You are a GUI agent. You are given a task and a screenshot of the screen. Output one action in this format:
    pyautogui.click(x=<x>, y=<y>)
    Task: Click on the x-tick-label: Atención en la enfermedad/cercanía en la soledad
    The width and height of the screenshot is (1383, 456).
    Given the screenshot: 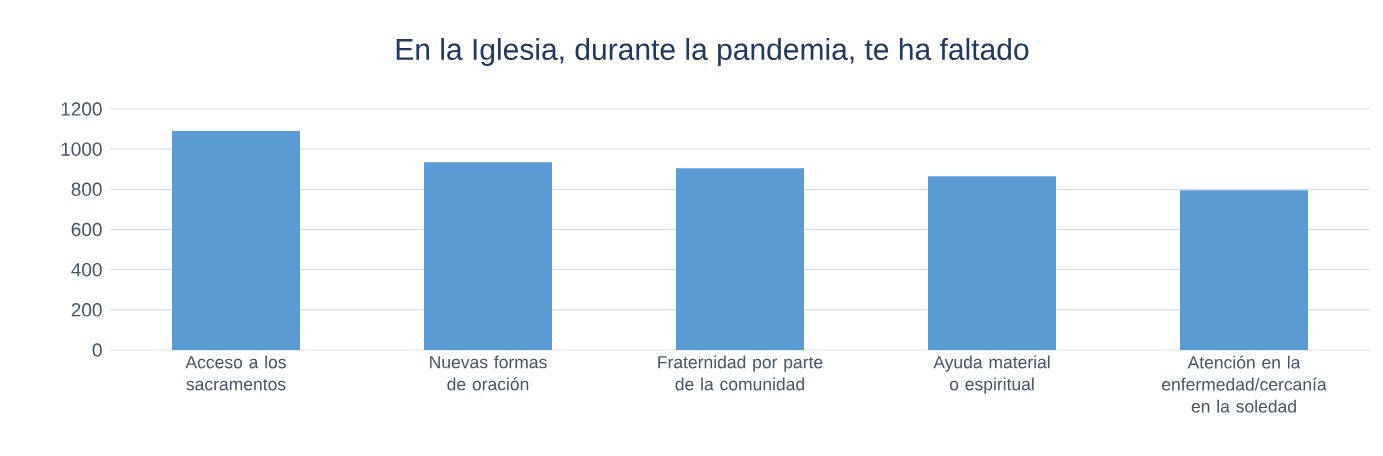 What is the action you would take?
    pyautogui.click(x=1244, y=384)
    